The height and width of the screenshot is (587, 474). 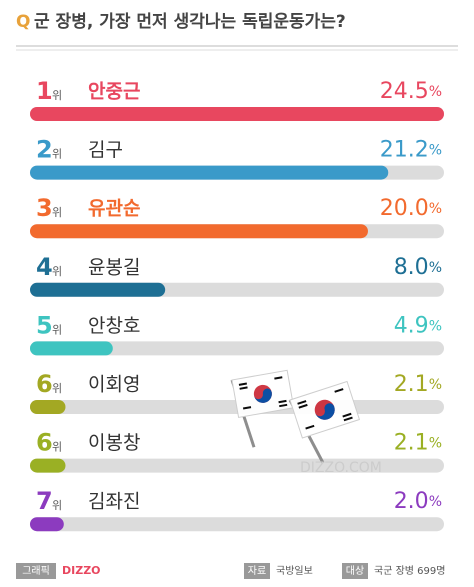 I want to click on category-label: 이회영, so click(x=114, y=385).